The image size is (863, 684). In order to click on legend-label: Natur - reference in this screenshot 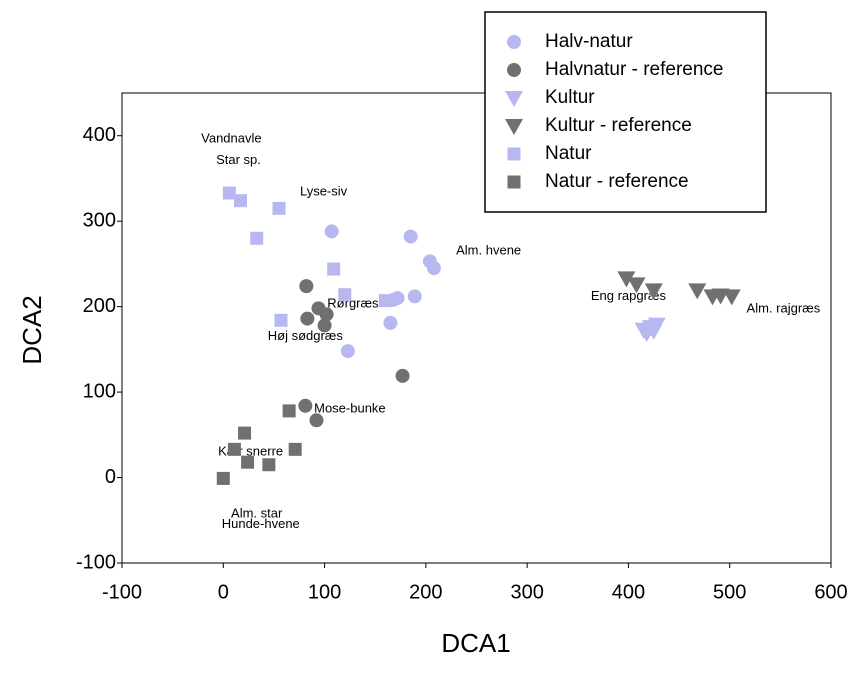, I will do `click(617, 181)`.